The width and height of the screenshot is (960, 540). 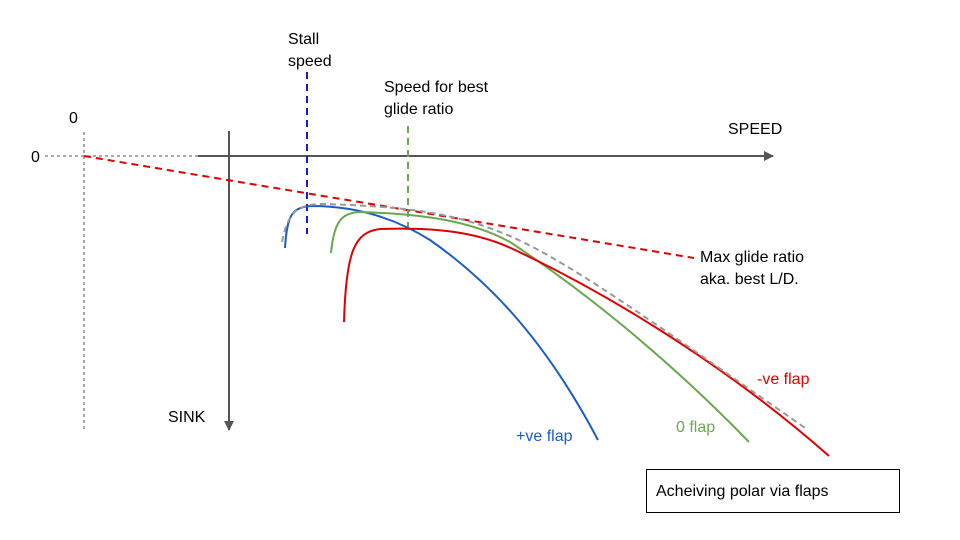 I want to click on speed-axis-label: SPEED, so click(x=755, y=129).